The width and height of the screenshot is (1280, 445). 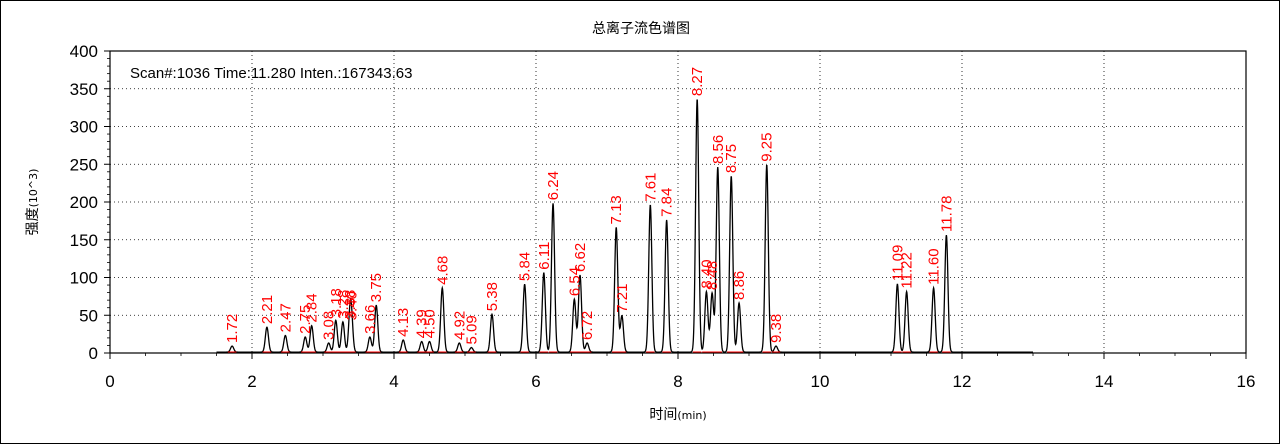 What do you see at coordinates (712, 275) in the screenshot?
I see `peak-label: 8.48` at bounding box center [712, 275].